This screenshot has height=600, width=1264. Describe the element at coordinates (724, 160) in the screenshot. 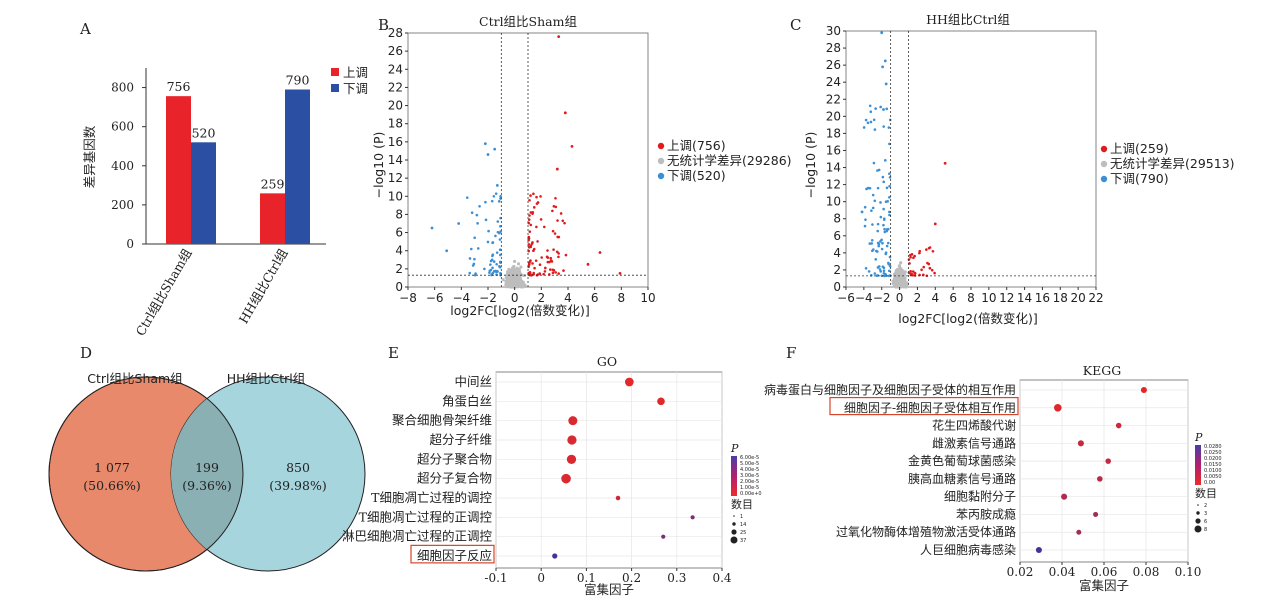

I see `b-legend: 上调(756)无统计学差异(29286)下调(520)` at that location.